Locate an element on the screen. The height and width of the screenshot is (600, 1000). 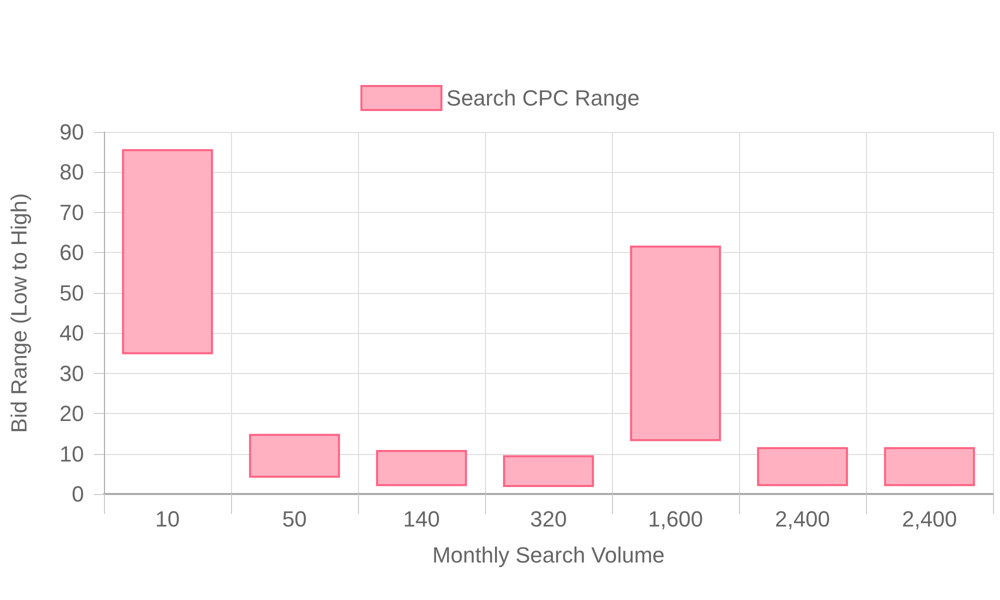
x-tick-label: 320 is located at coordinates (548, 519).